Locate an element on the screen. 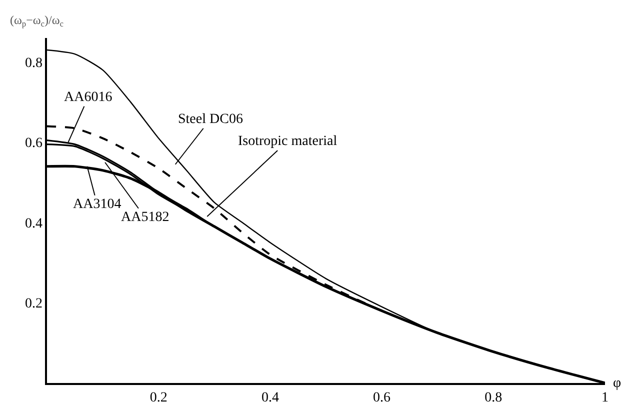 This screenshot has height=419, width=637. annotation: AA5182 is located at coordinates (145, 217).